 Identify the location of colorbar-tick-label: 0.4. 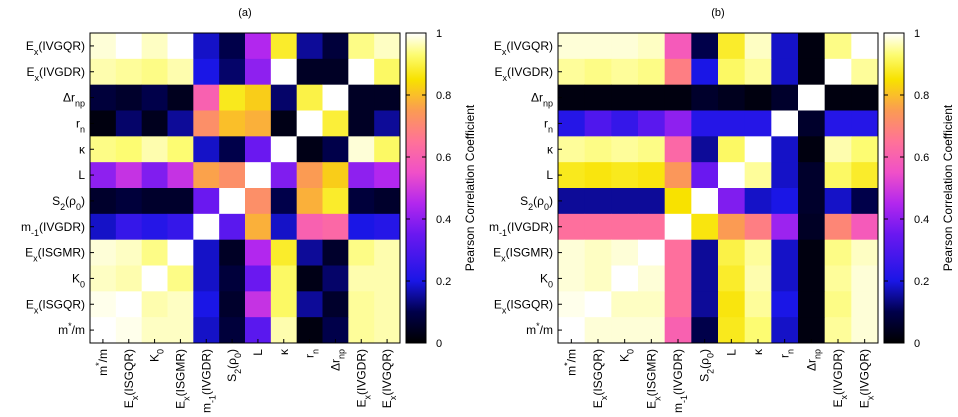
(921, 220).